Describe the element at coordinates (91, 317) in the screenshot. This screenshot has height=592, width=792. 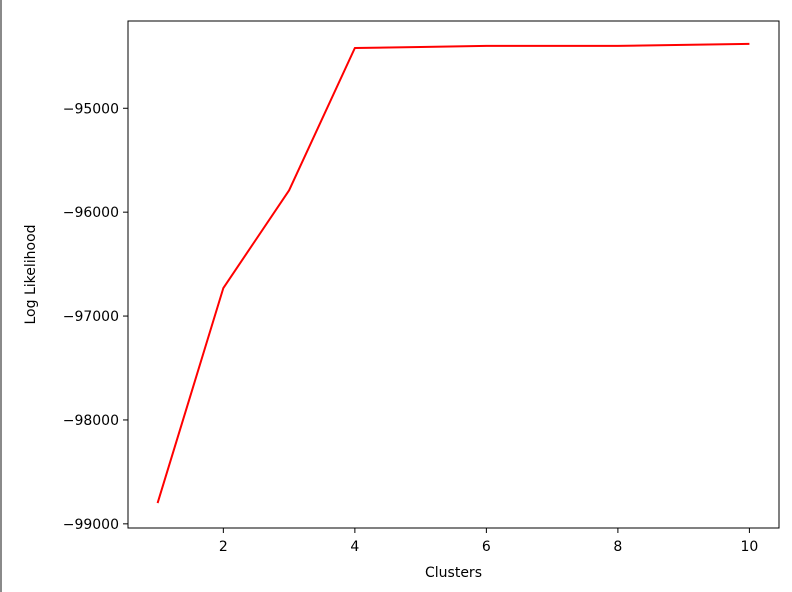
I see `y-tick-label: −97000` at that location.